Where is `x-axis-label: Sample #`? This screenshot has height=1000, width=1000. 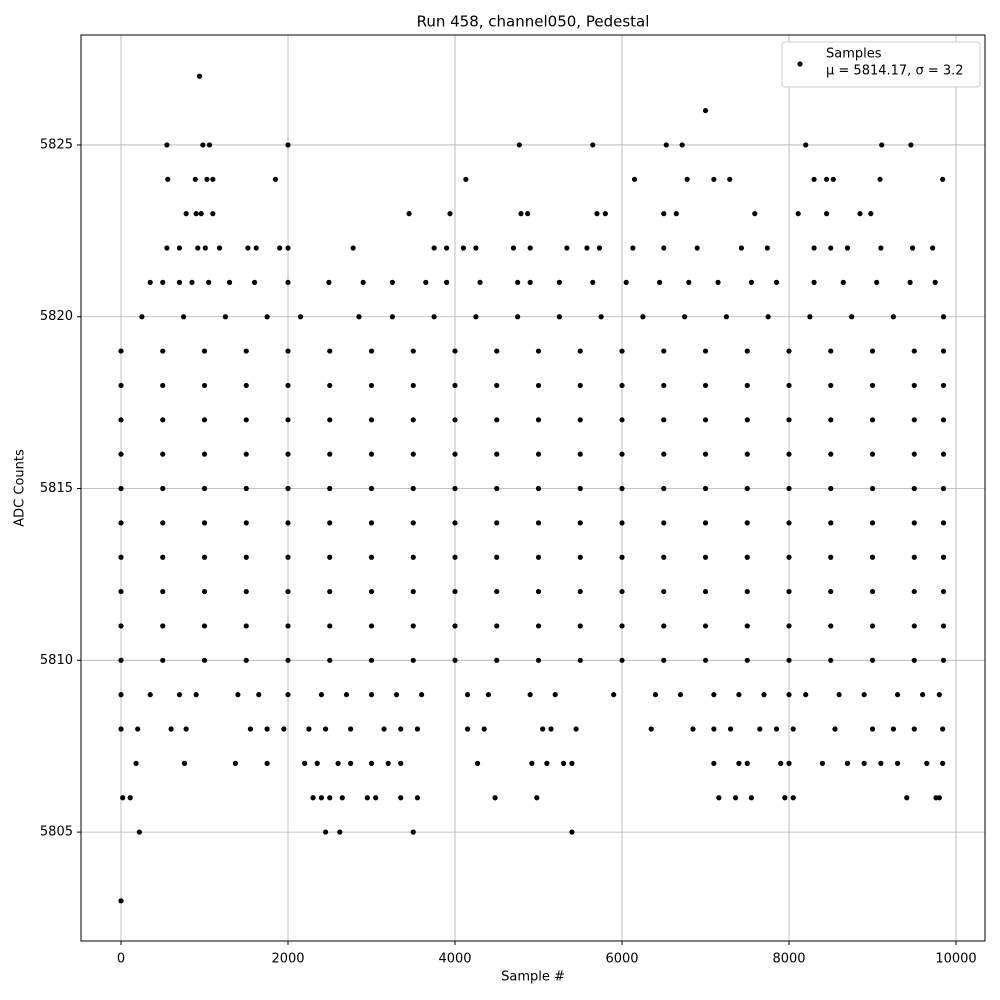 x-axis-label: Sample # is located at coordinates (533, 977).